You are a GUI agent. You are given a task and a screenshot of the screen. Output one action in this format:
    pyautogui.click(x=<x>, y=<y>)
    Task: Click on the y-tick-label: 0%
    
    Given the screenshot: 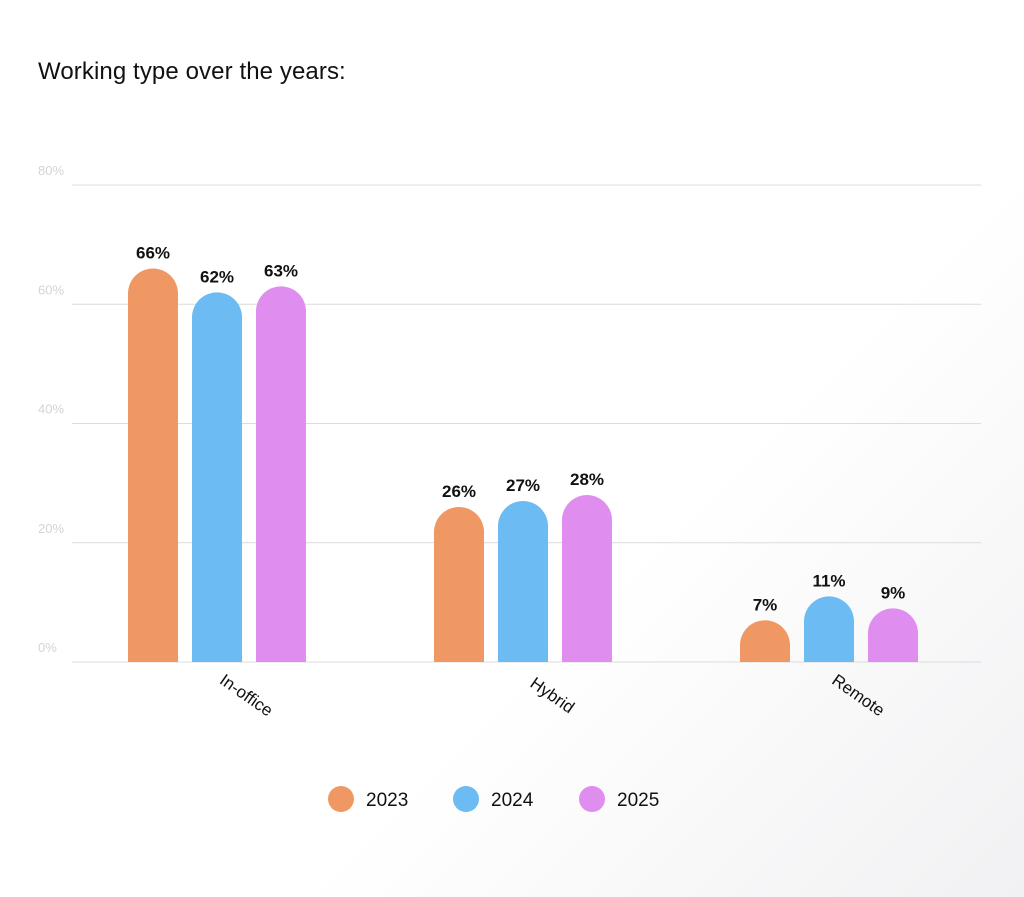 What is the action you would take?
    pyautogui.click(x=47, y=647)
    